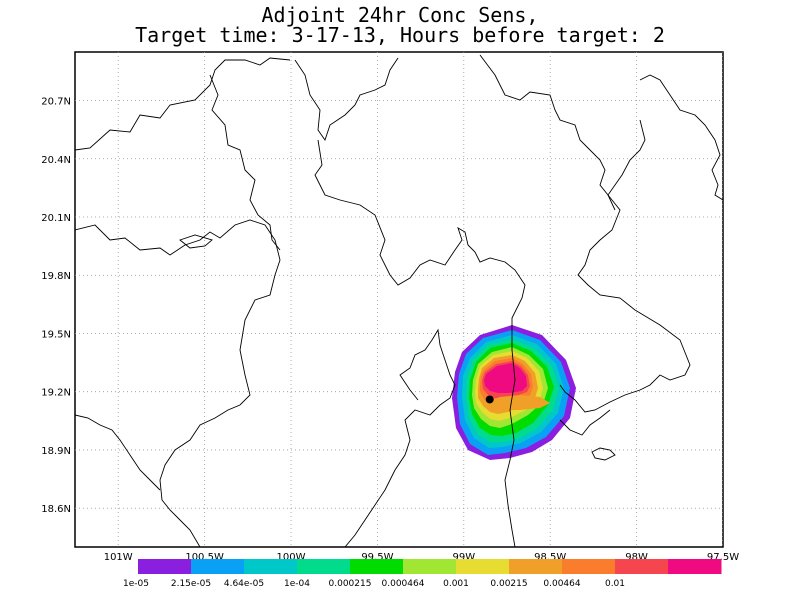  I want to click on colorbar-label: 0.000464, so click(403, 584).